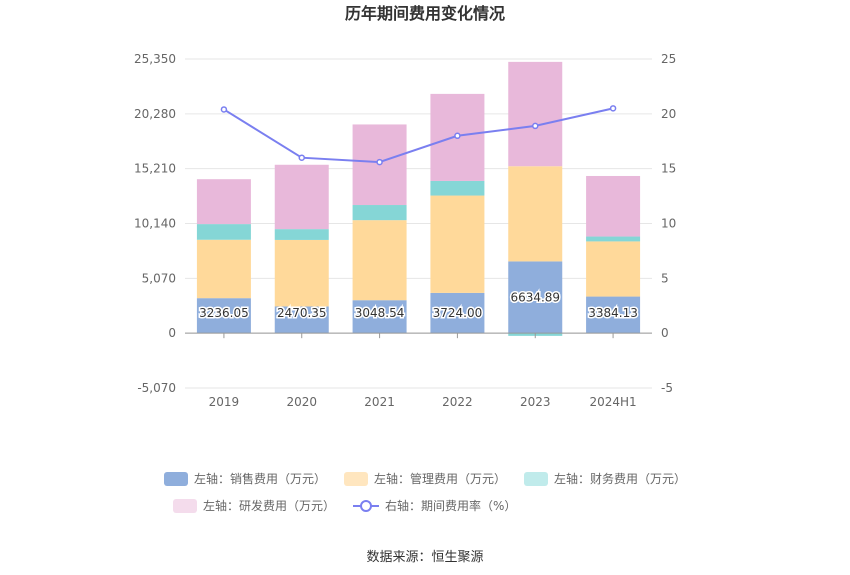 The height and width of the screenshot is (575, 850). What do you see at coordinates (155, 169) in the screenshot?
I see `left-tick-label: 15,210` at bounding box center [155, 169].